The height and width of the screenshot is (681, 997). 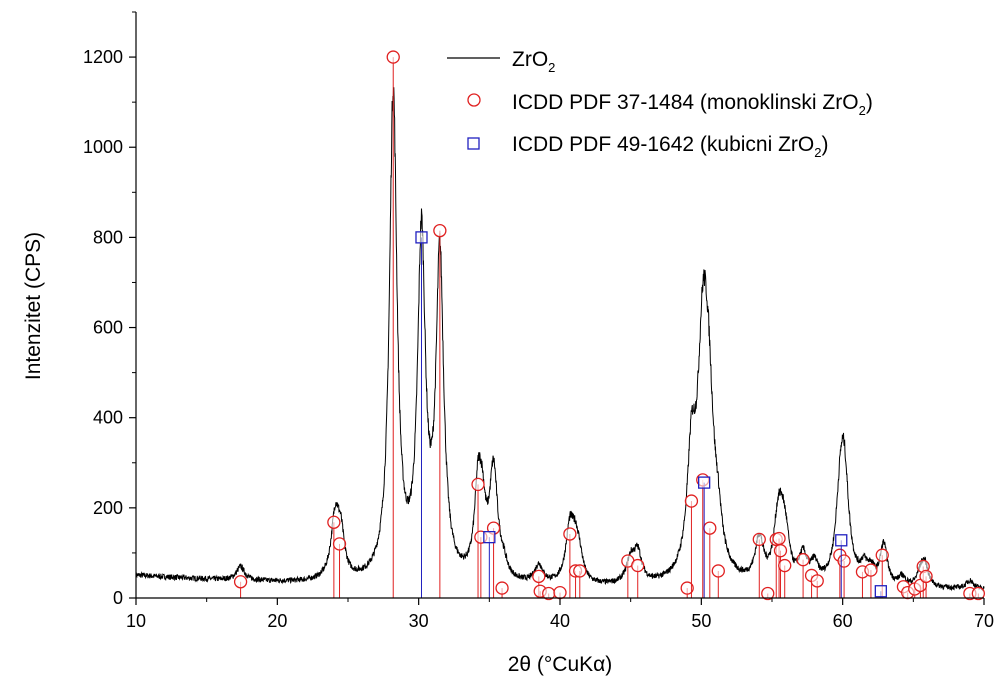 I want to click on legend-label-cubic: ICDD PDF 49-1642 (kubicni ZrO2), so click(x=670, y=146).